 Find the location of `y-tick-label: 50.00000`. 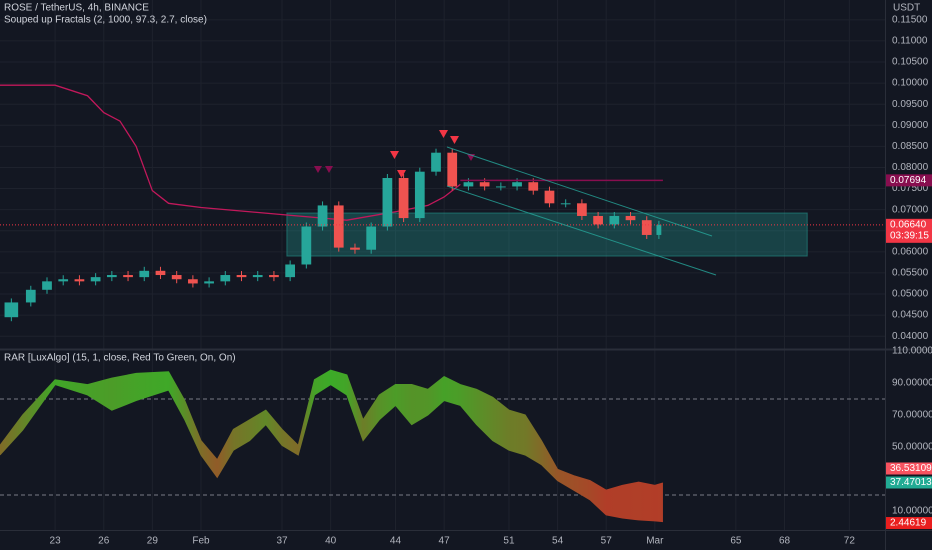

y-tick-label: 50.00000 is located at coordinates (912, 447).